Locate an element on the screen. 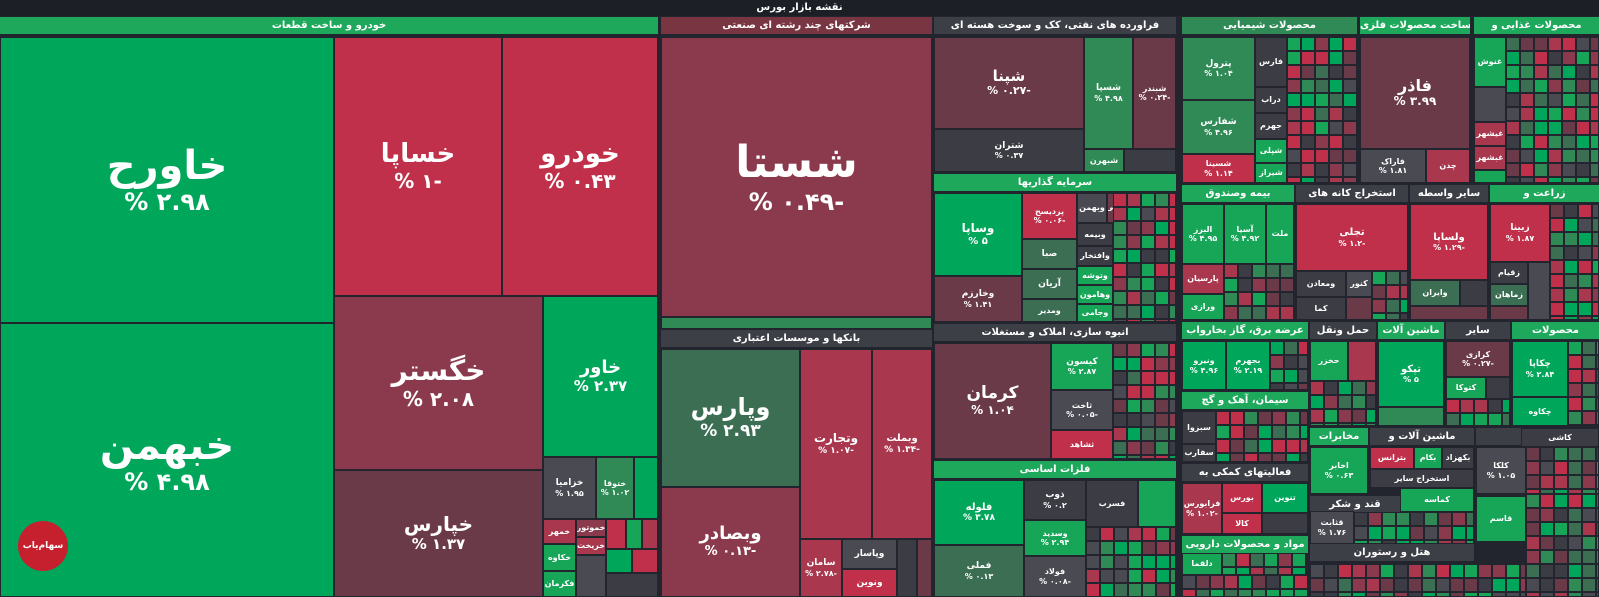 Image resolution: width=1599 pixels, height=597 pixels. tile-bkhiz: بکهزاد is located at coordinates (1458, 458).